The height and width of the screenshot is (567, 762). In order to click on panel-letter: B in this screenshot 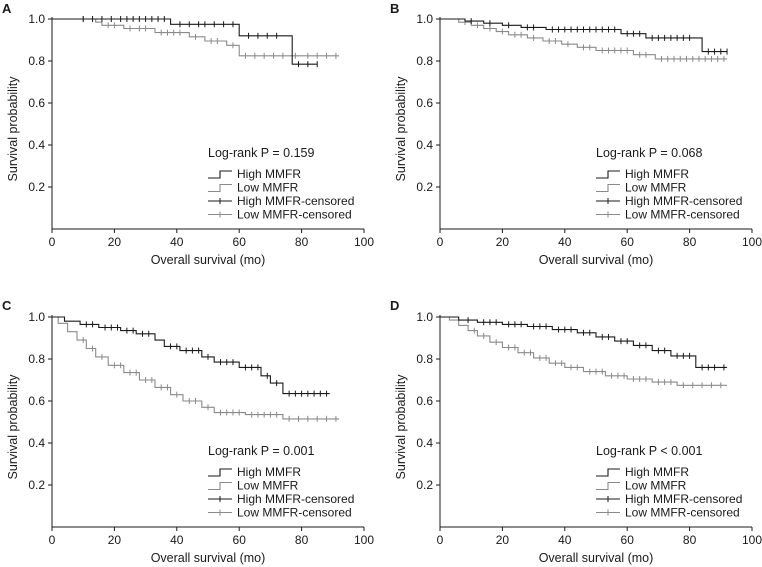, I will do `click(394, 8)`.